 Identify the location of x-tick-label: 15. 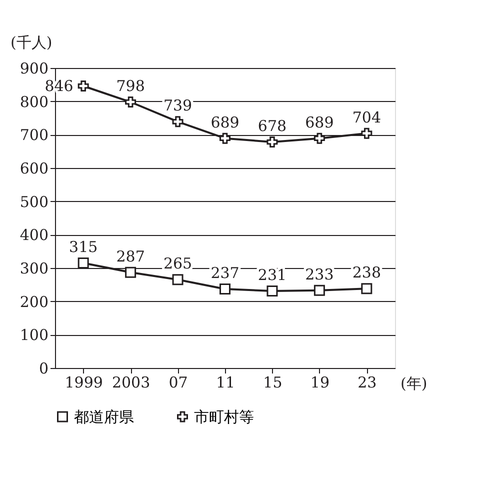
(272, 383).